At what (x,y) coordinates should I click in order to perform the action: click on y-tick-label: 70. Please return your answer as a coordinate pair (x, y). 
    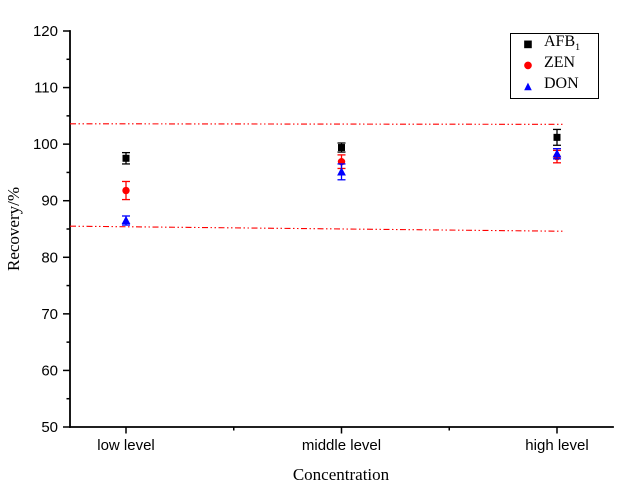
    Looking at the image, I should click on (49, 314).